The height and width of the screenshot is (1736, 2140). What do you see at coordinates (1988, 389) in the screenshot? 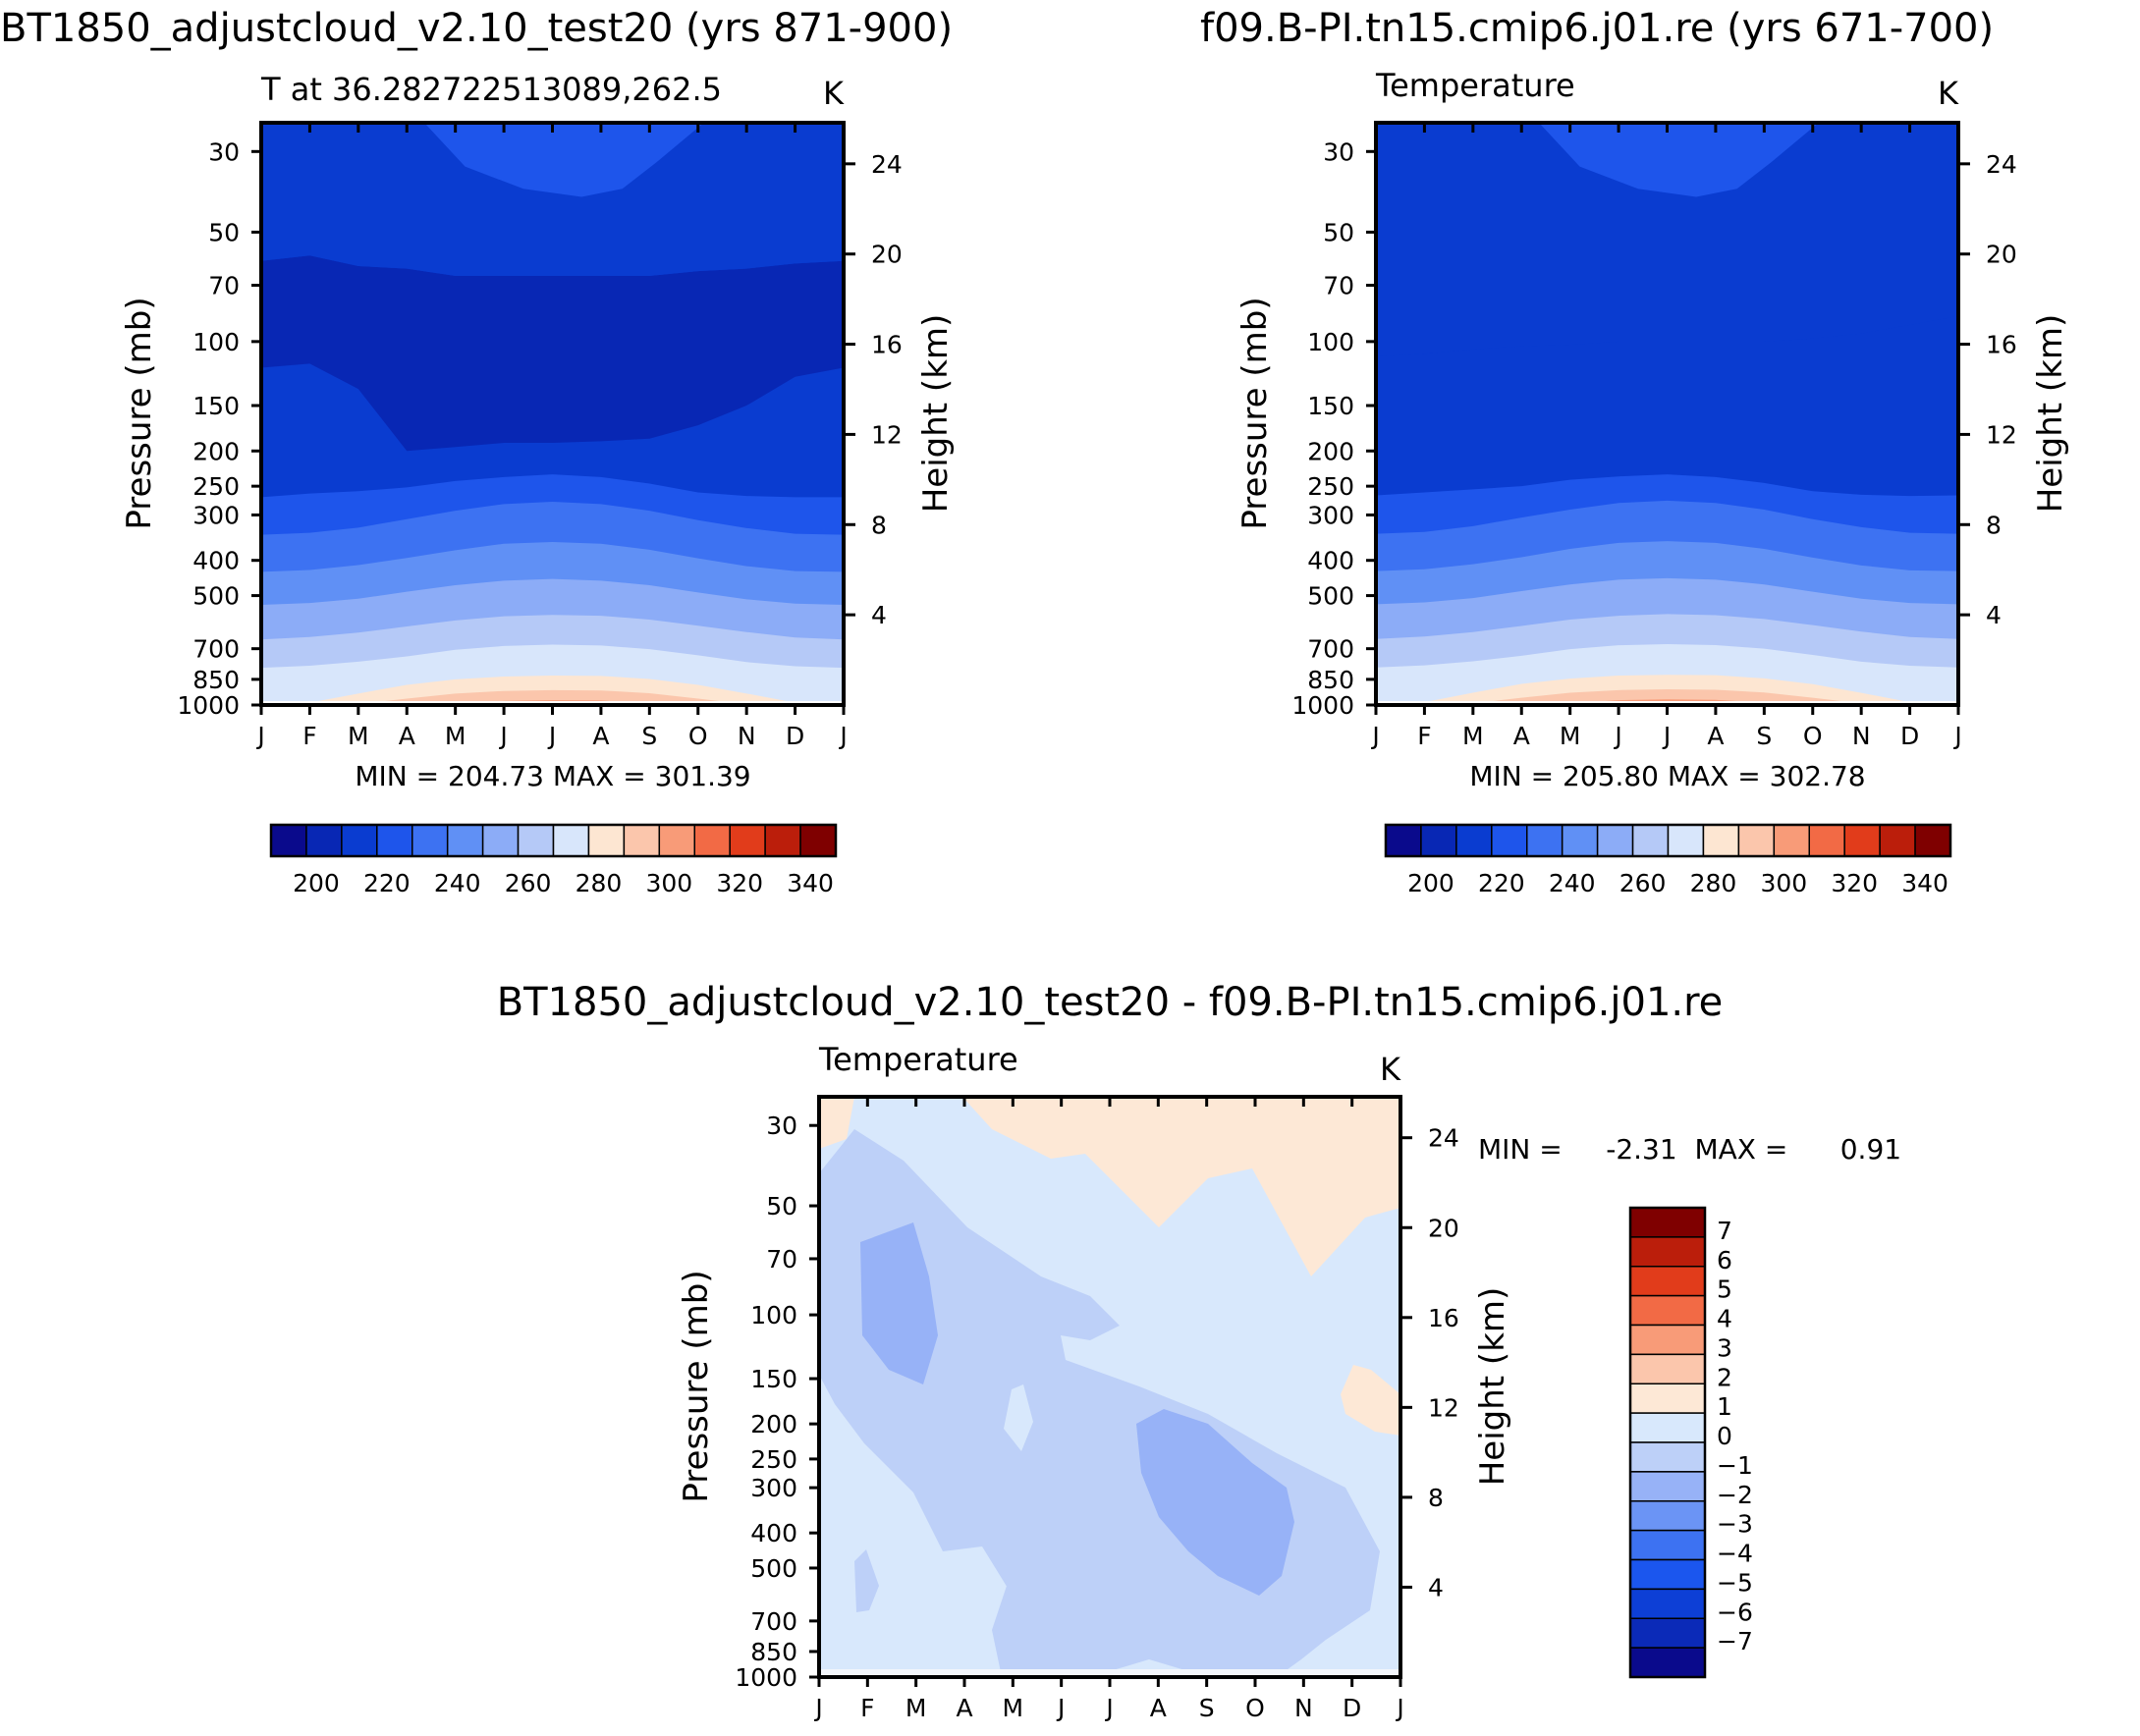
I see `right-right-axis: 24 20 16 12 8 4` at bounding box center [1988, 389].